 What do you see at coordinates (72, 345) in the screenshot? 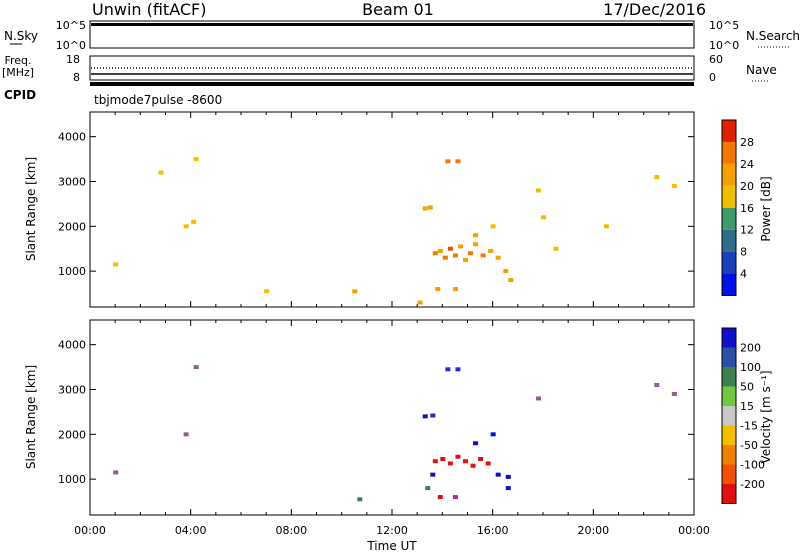
I see `velocity-y-tick-label: 4000` at bounding box center [72, 345].